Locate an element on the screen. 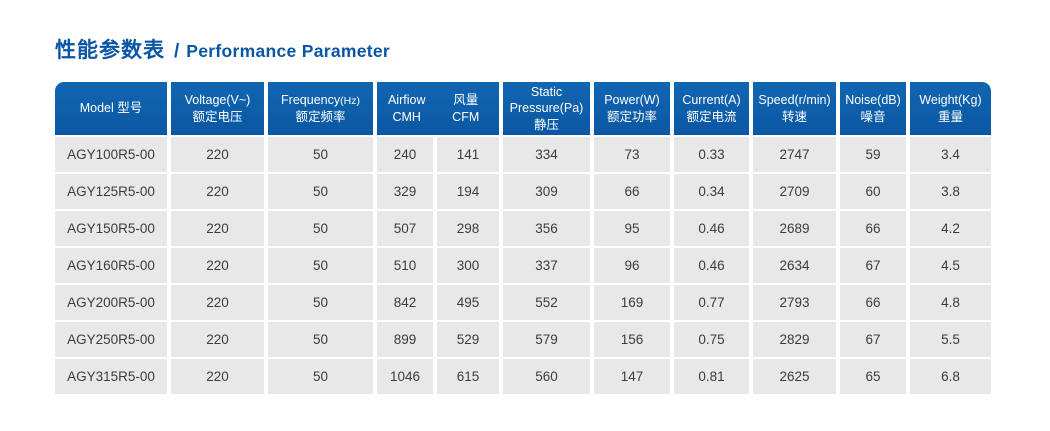 The height and width of the screenshot is (431, 1050). col-header-airflow: Airfiow CMH 风量 CFM is located at coordinates (438, 108).